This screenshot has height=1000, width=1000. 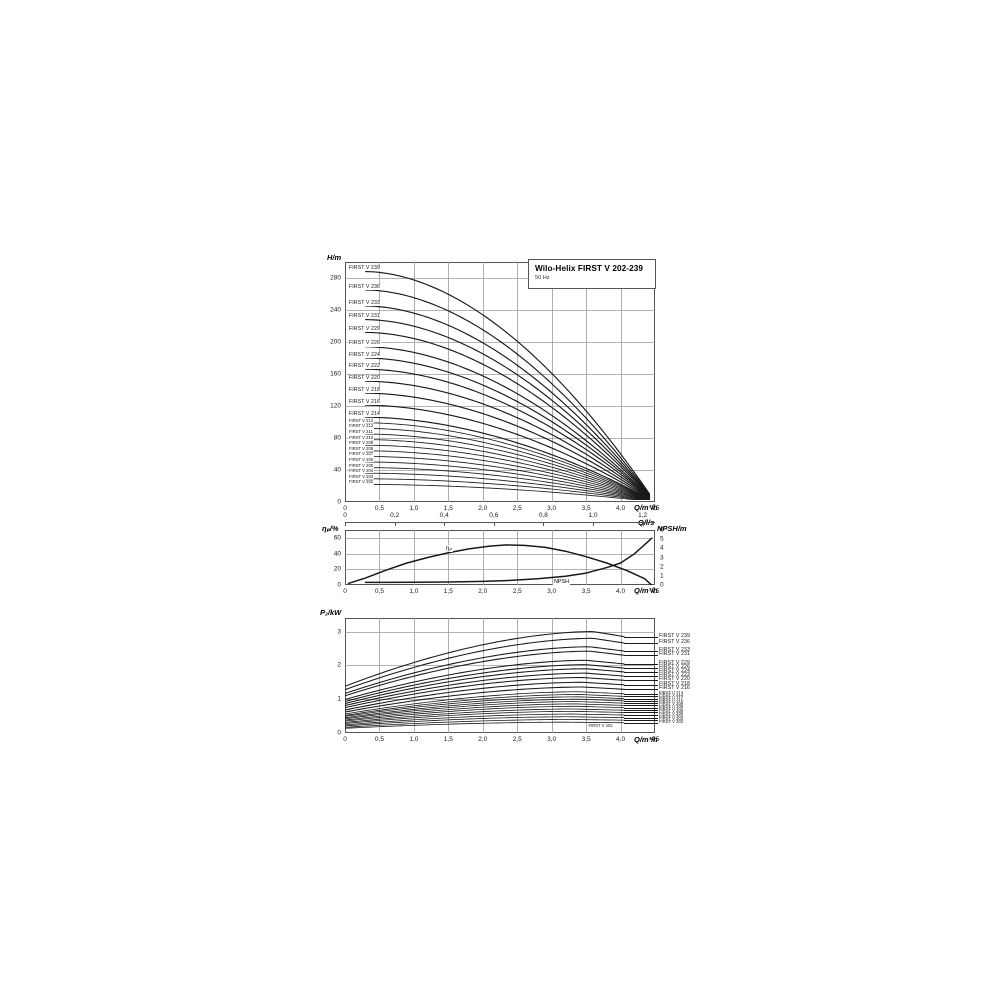 What do you see at coordinates (674, 650) in the screenshot?
I see `power-curve-label-first-v-233: FIRST V 233` at bounding box center [674, 650].